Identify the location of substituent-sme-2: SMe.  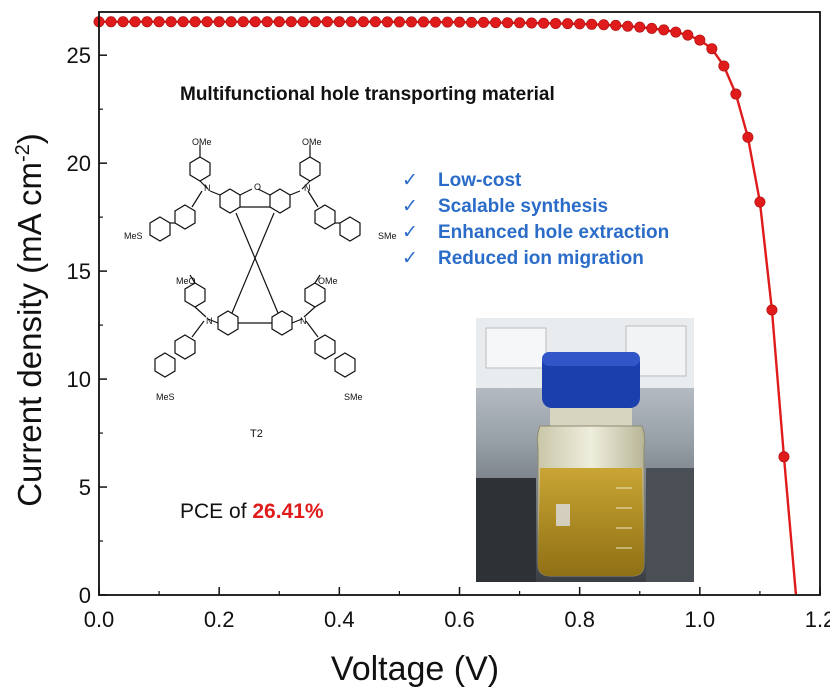
(353, 397).